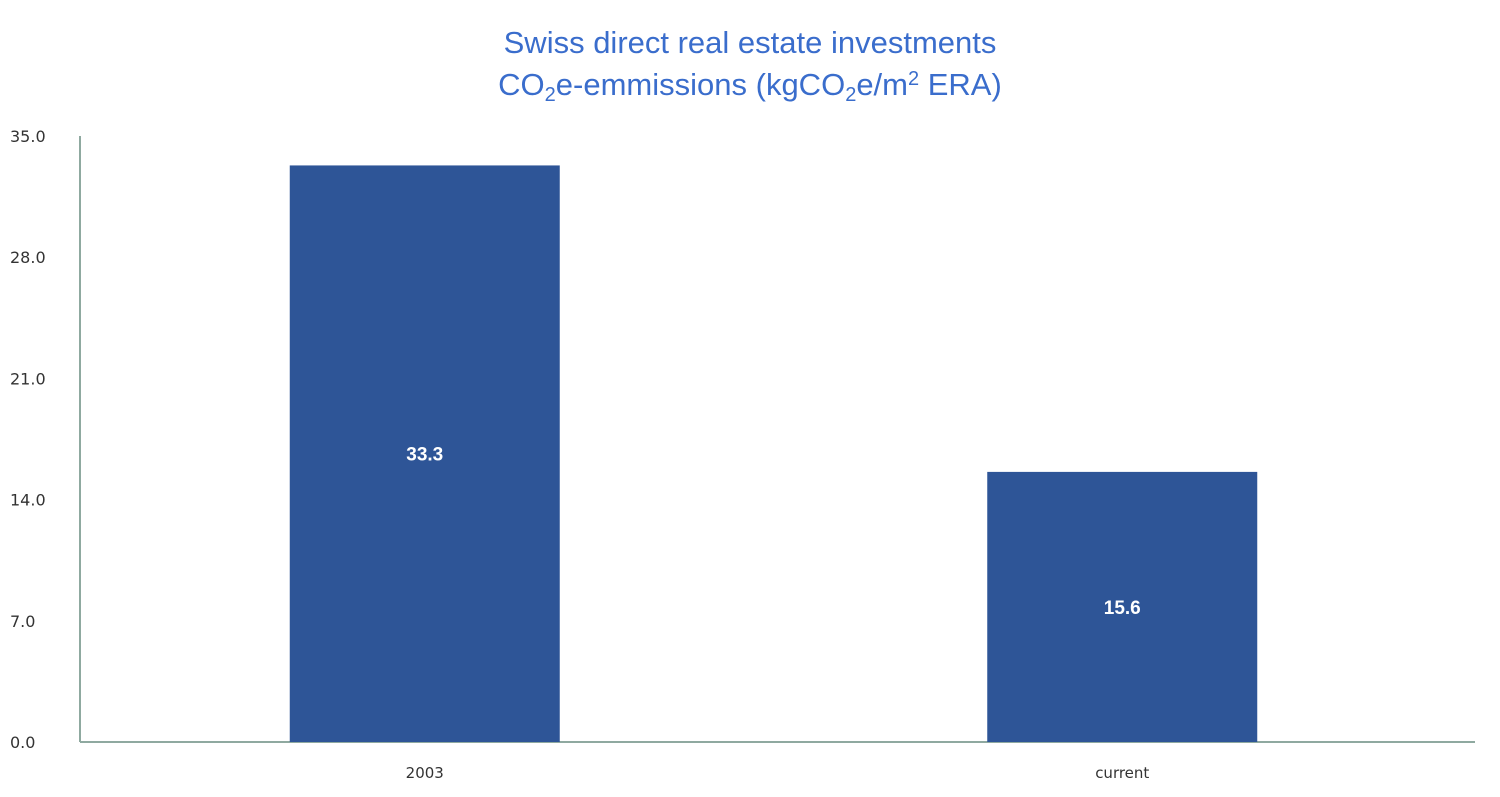 The width and height of the screenshot is (1500, 797). I want to click on x-tick-label: 2003, so click(425, 773).